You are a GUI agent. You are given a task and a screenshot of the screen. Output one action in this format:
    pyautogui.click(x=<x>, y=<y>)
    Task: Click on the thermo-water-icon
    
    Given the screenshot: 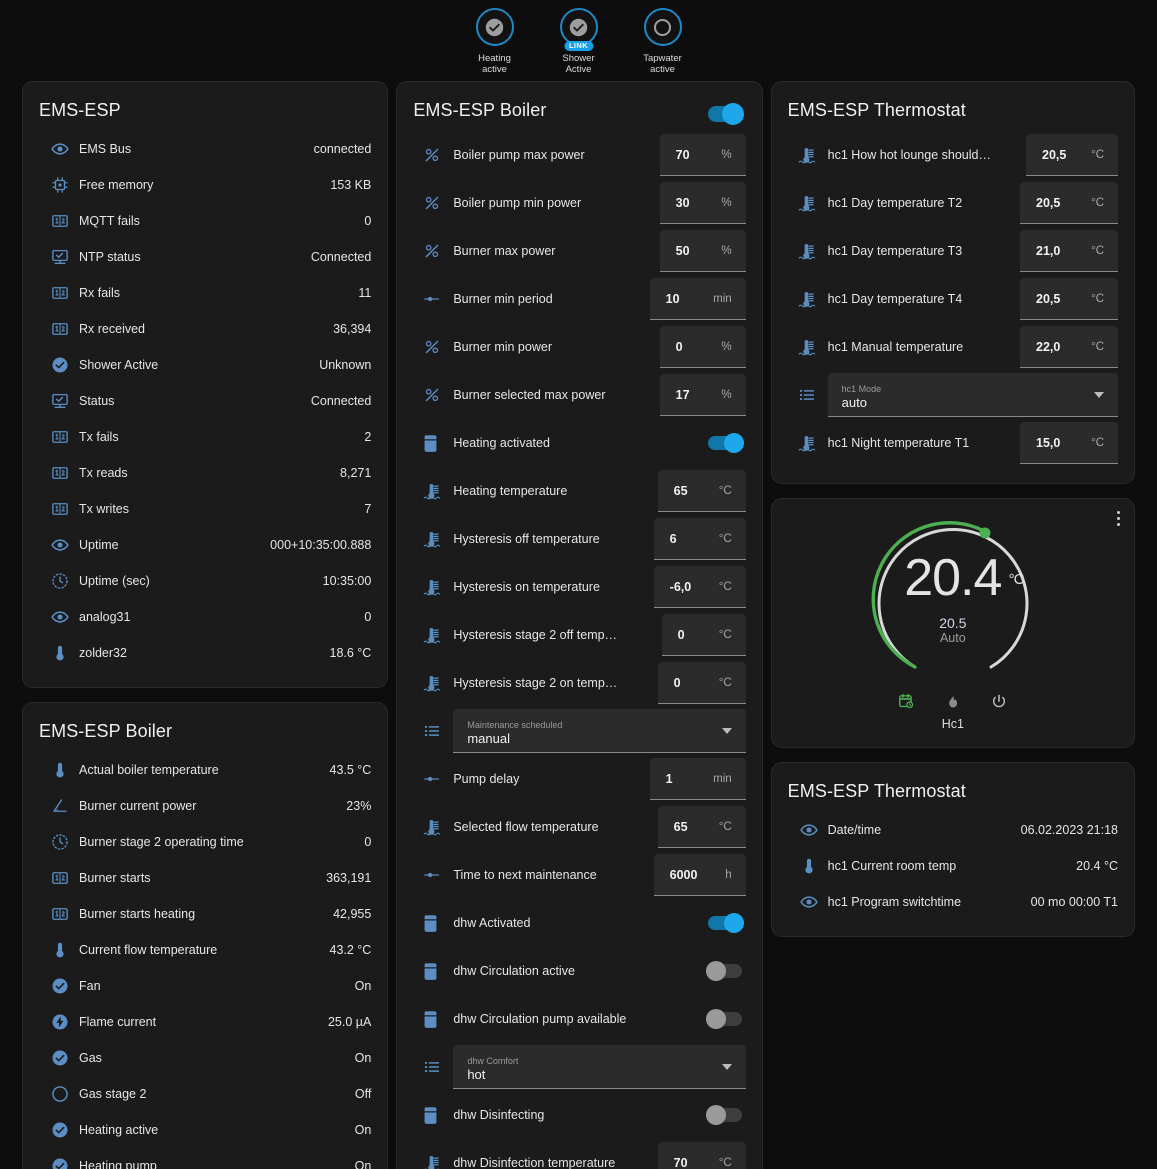 What is the action you would take?
    pyautogui.click(x=433, y=1161)
    